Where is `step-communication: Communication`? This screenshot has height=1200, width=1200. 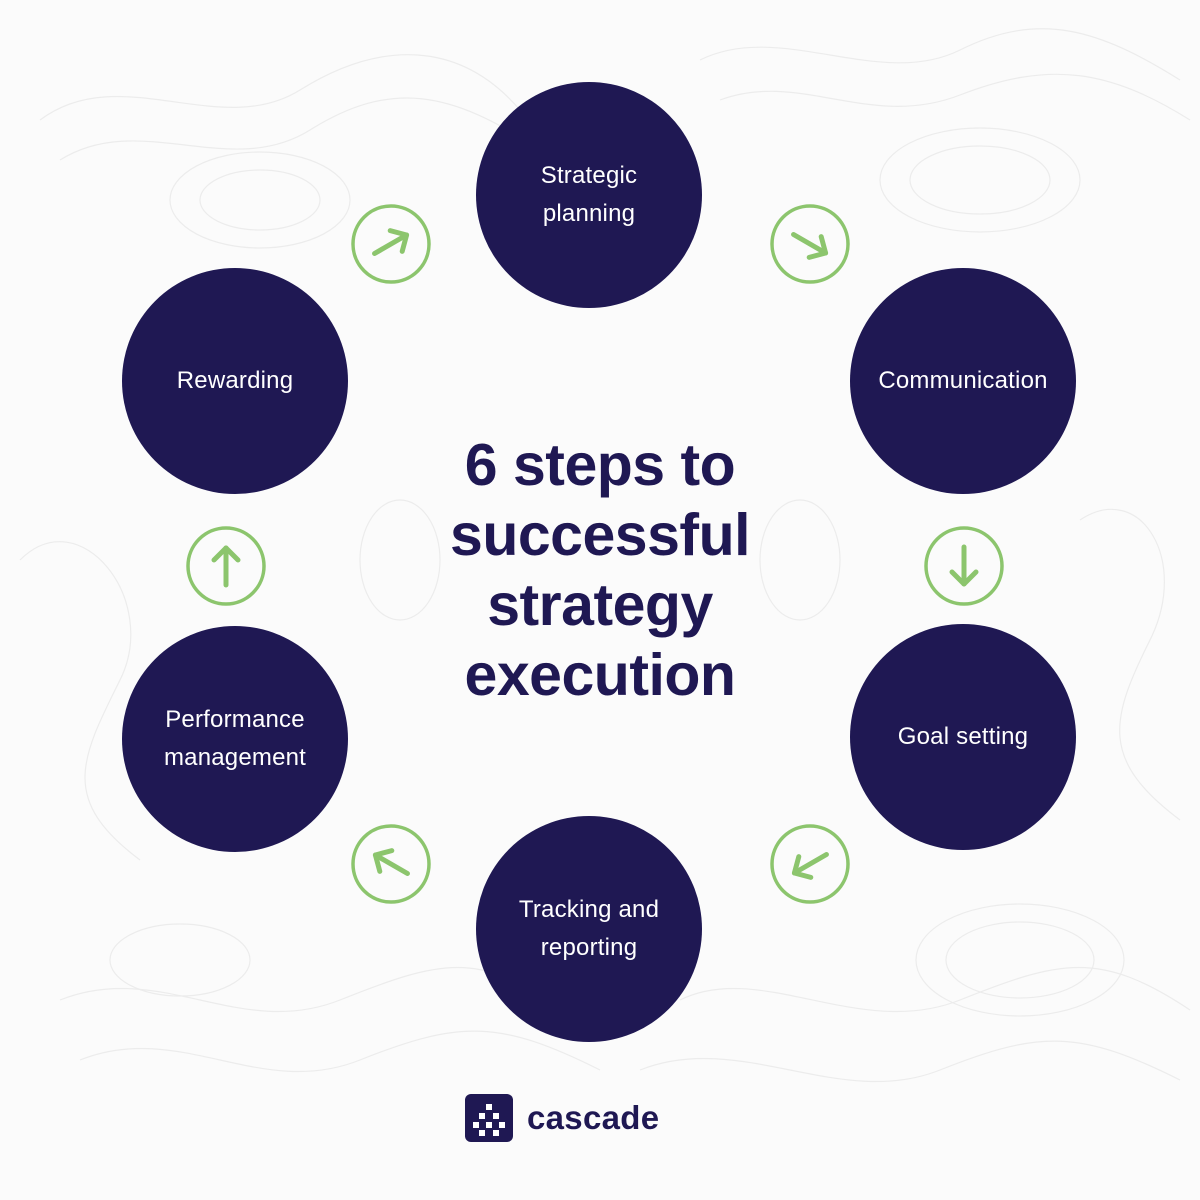 step-communication: Communication is located at coordinates (963, 381).